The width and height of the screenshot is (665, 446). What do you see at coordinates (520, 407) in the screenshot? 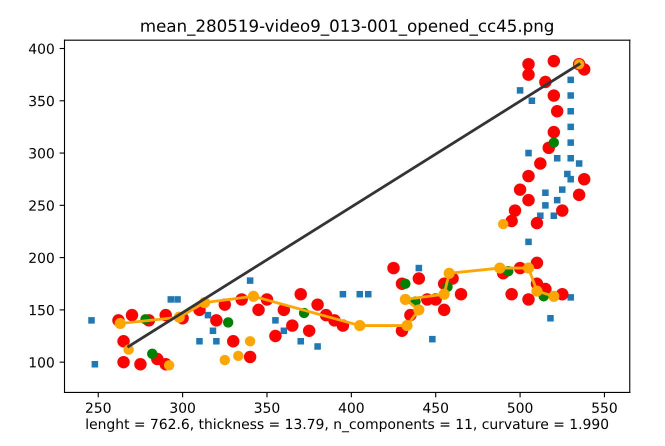
I see `x-tick-label: 500` at bounding box center [520, 407].